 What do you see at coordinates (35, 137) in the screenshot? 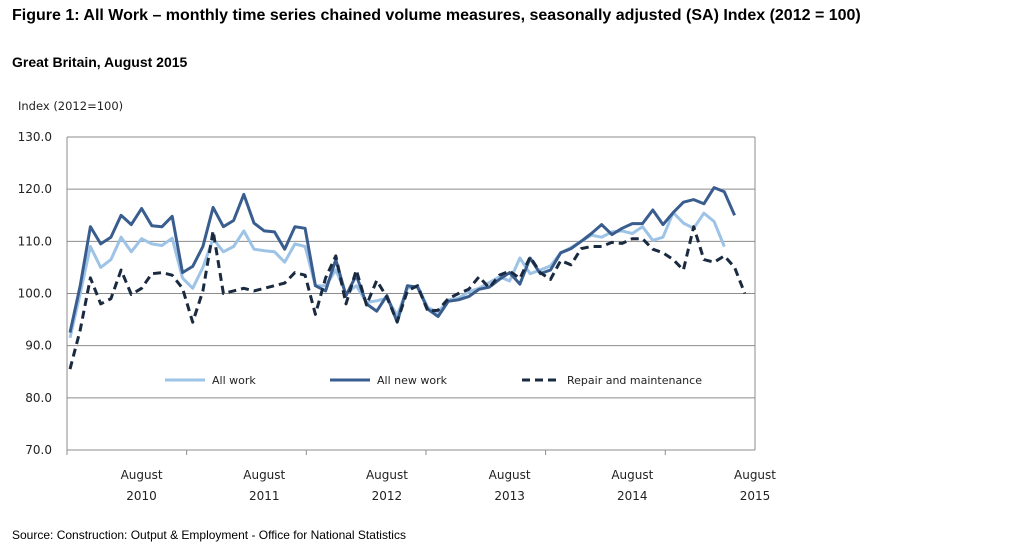
I see `y-tick-label: 130.0` at bounding box center [35, 137].